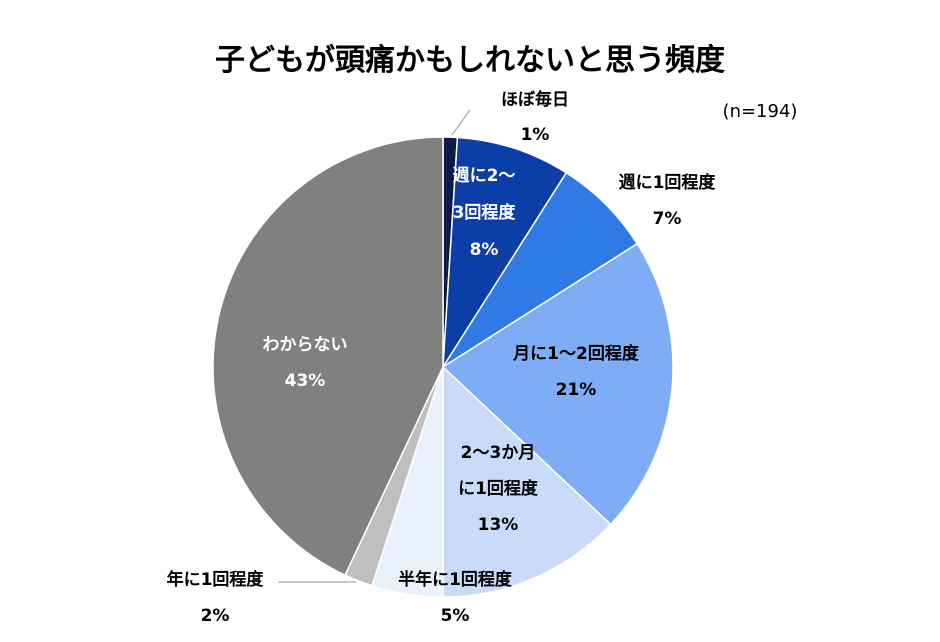 Image resolution: width=940 pixels, height=642 pixels. What do you see at coordinates (484, 176) in the screenshot?
I see `slice-category-label: 週に2～` at bounding box center [484, 176].